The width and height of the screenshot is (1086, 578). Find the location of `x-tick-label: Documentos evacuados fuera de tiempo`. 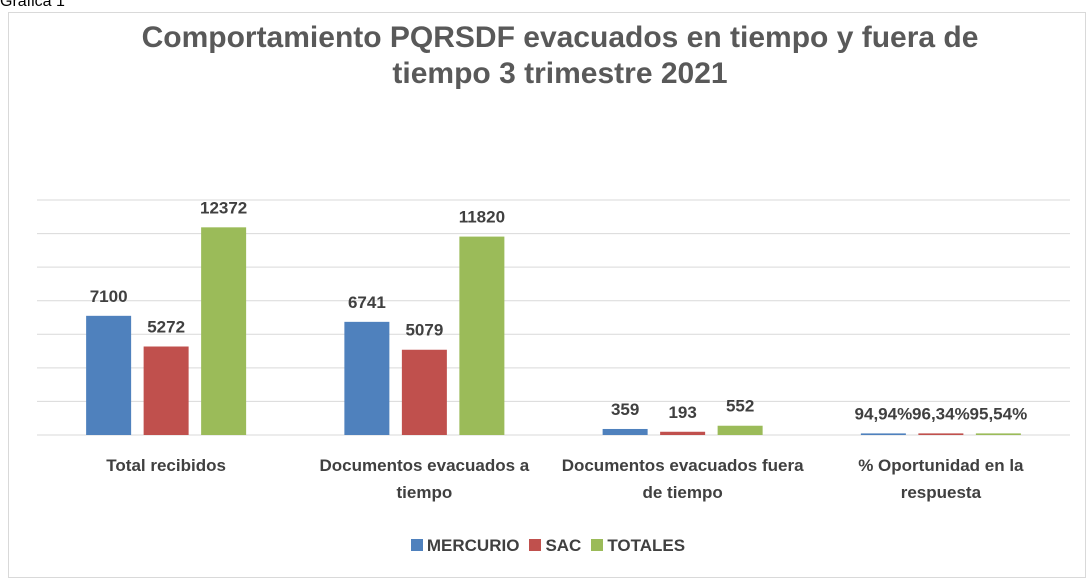

x-tick-label: Documentos evacuados fuera de tiempo is located at coordinates (682, 479).